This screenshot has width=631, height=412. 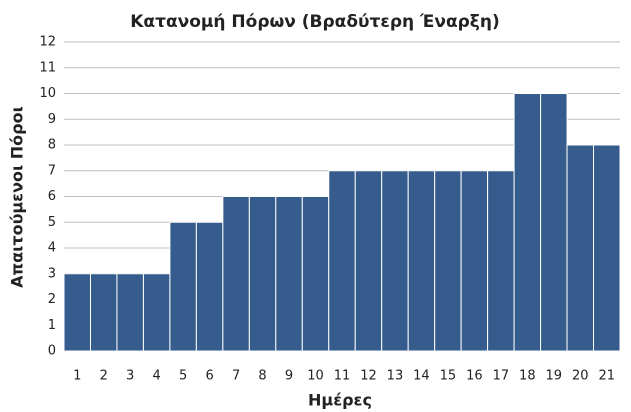 What do you see at coordinates (52, 145) in the screenshot?
I see `y-tick-label: 8` at bounding box center [52, 145].